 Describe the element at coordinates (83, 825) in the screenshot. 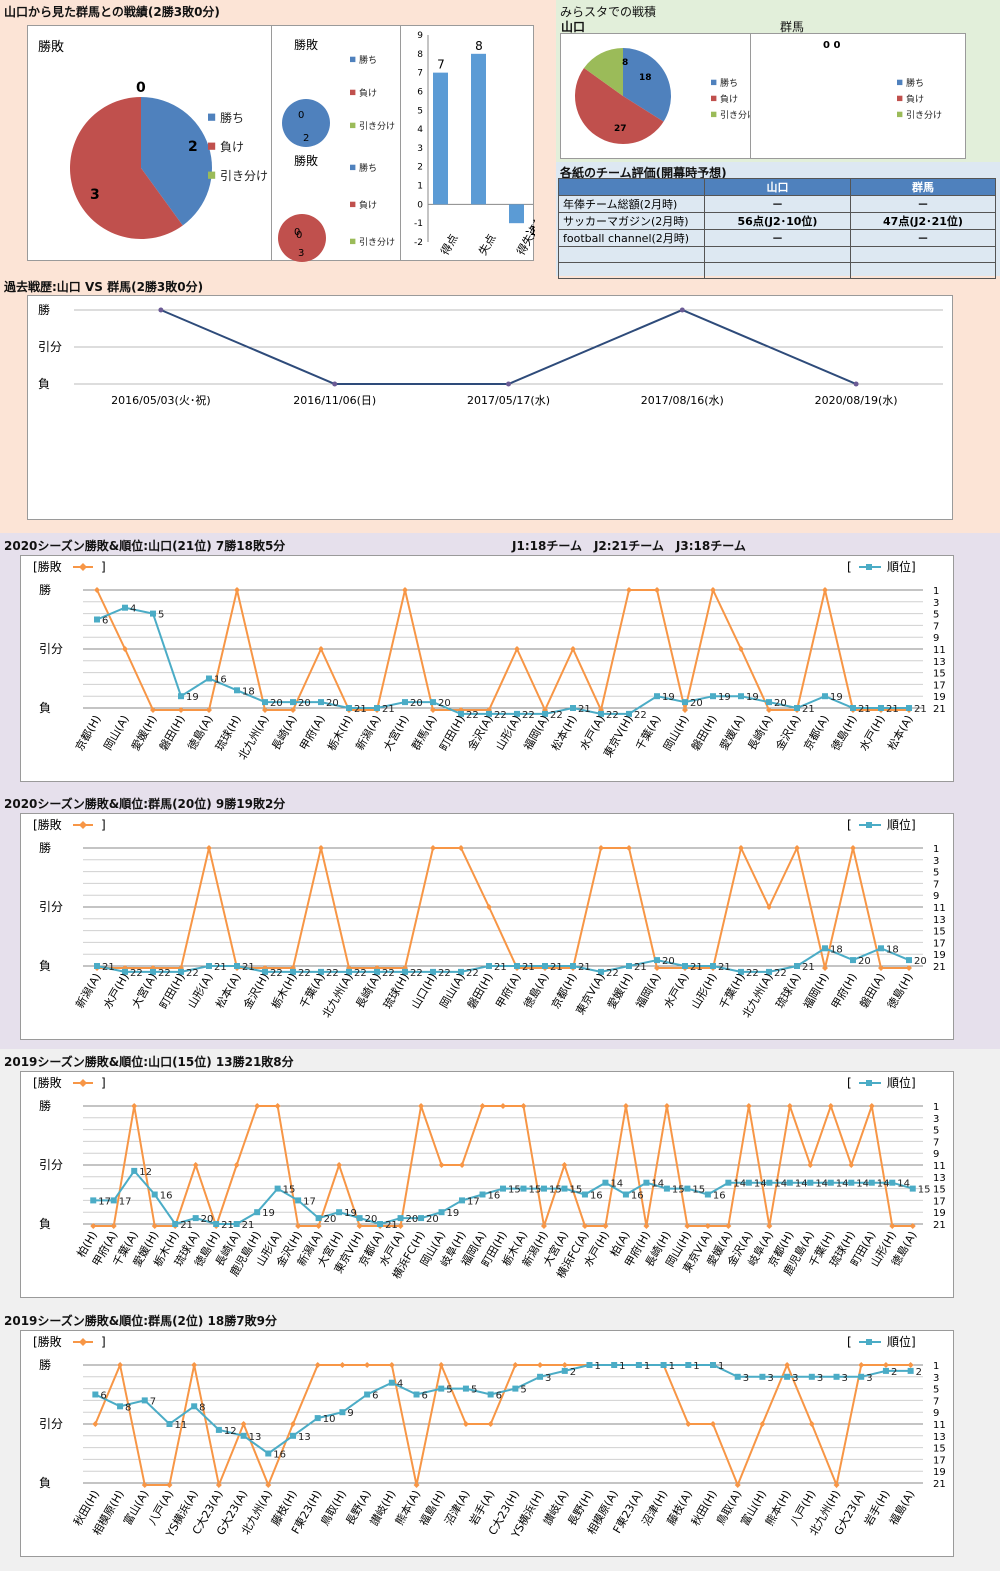

I see `season-legend-left-marker` at that location.